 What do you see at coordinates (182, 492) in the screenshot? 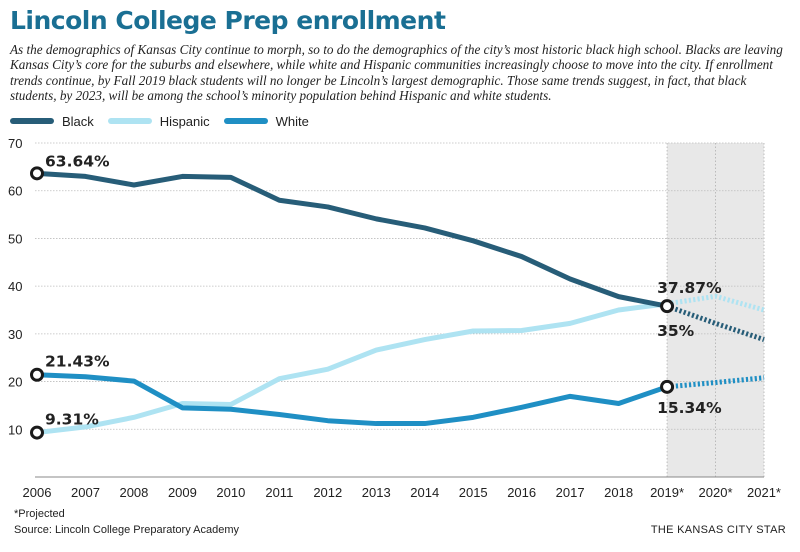
I see `x-tick-label-2009: 2009` at bounding box center [182, 492].